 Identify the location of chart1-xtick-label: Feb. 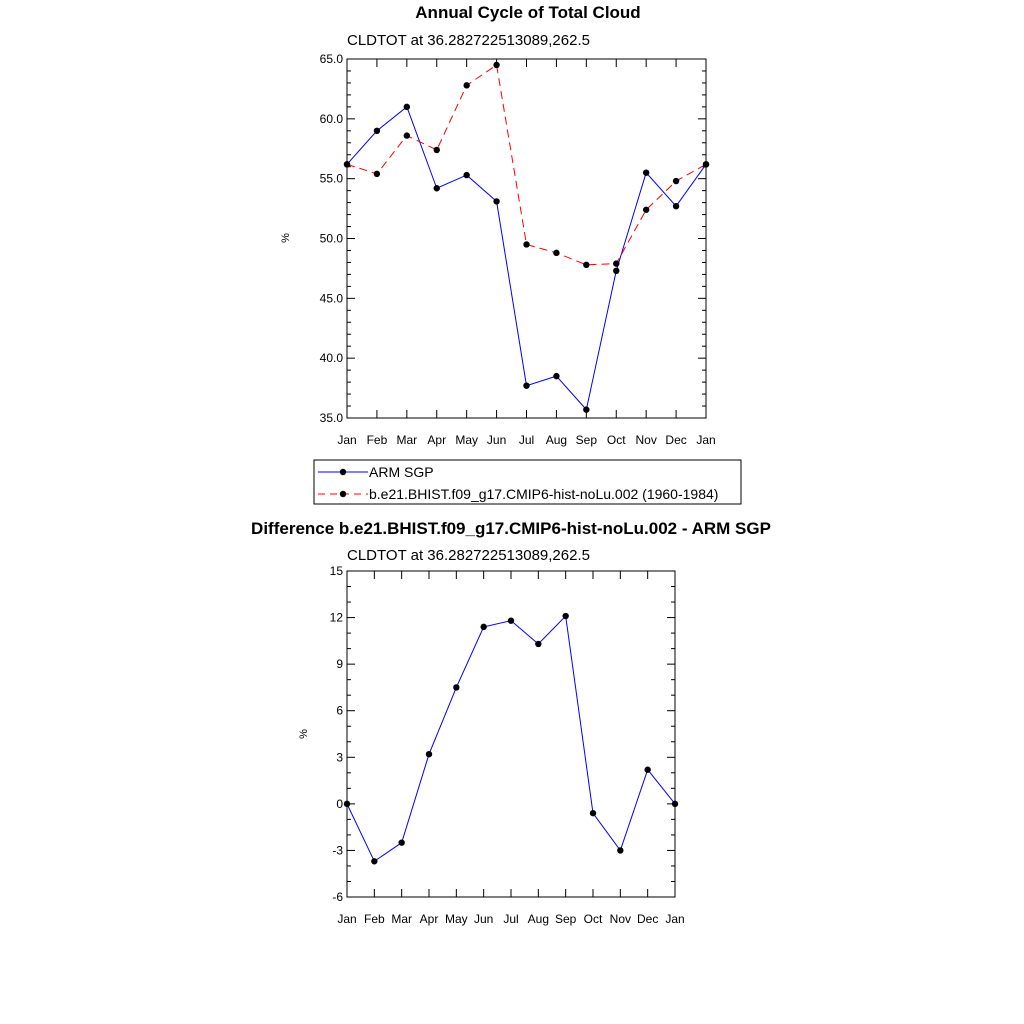
(377, 440).